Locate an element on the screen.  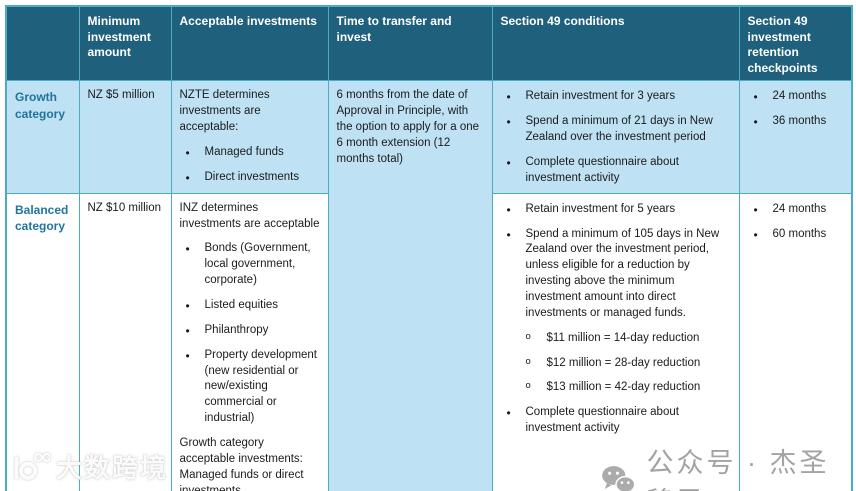
growth-category-label: Growth category is located at coordinates (42, 137).